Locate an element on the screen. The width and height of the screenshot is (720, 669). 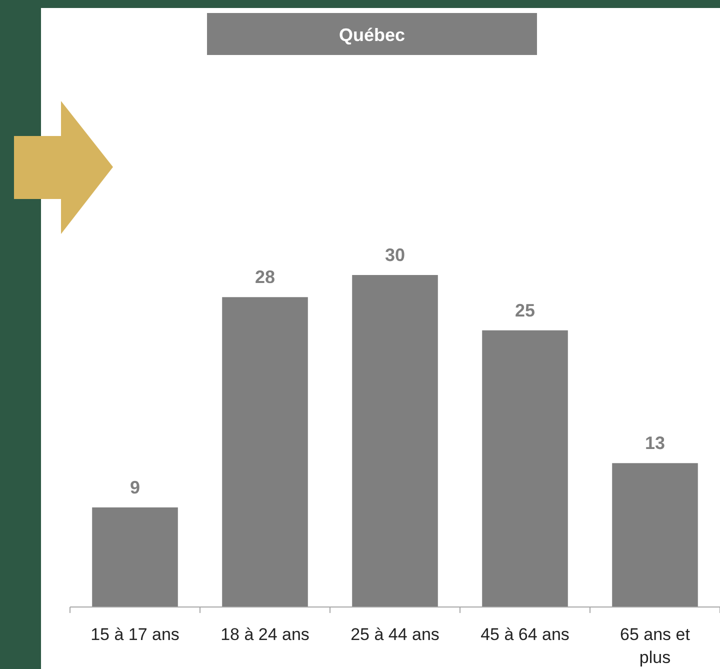
data-label: 25 is located at coordinates (525, 310).